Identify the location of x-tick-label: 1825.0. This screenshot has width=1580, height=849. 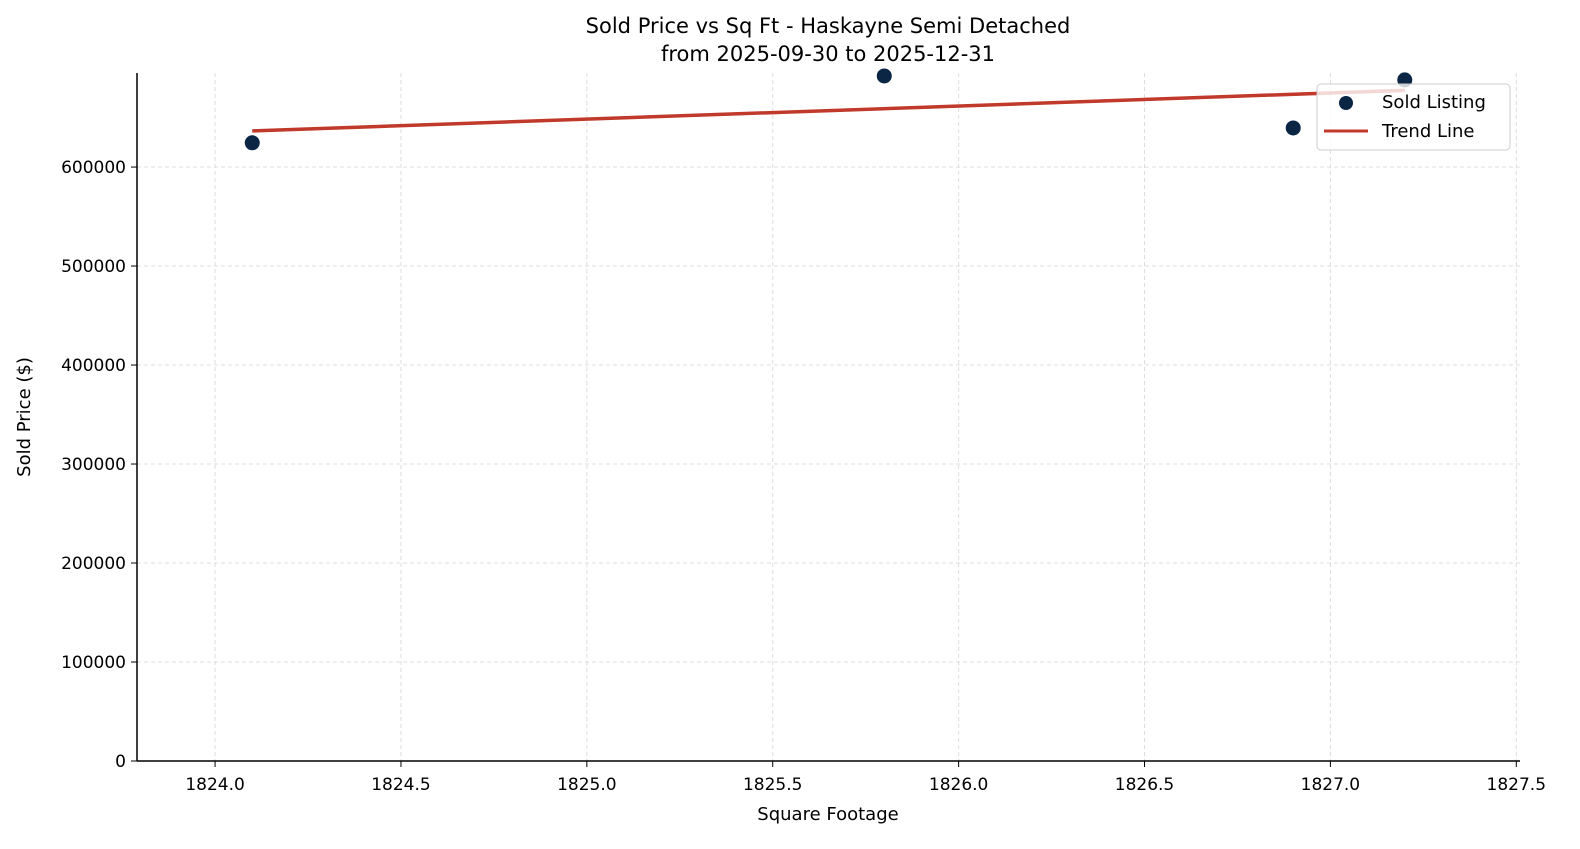
(586, 785).